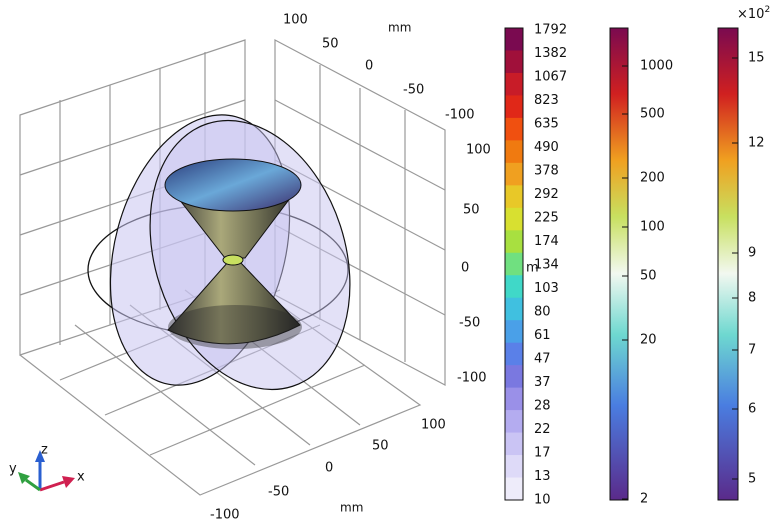  What do you see at coordinates (44, 450) in the screenshot?
I see `triad-label: z` at bounding box center [44, 450].